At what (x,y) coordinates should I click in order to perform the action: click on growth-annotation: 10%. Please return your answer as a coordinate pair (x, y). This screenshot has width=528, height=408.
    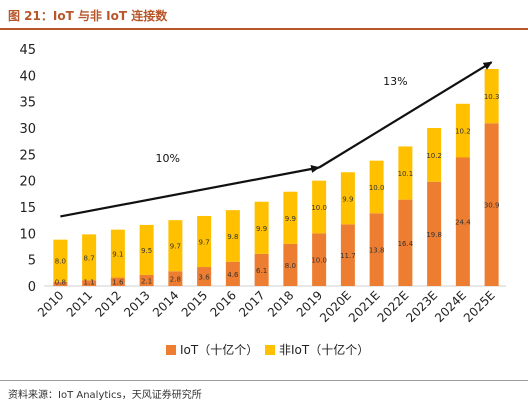
    Looking at the image, I should click on (168, 158).